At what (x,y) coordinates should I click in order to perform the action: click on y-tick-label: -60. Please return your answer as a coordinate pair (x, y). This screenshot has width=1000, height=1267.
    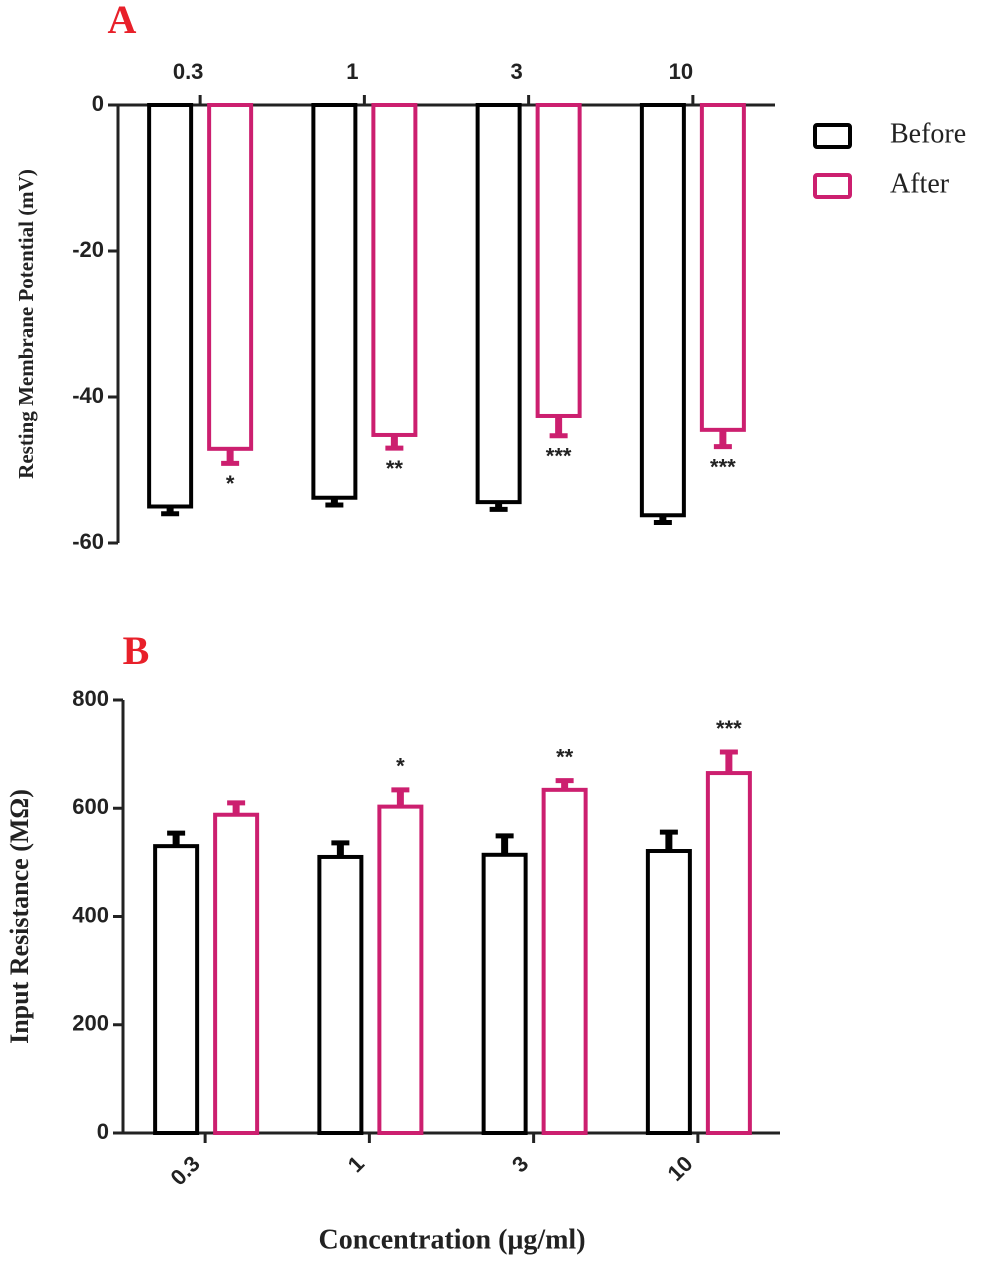
    Looking at the image, I should click on (88, 541).